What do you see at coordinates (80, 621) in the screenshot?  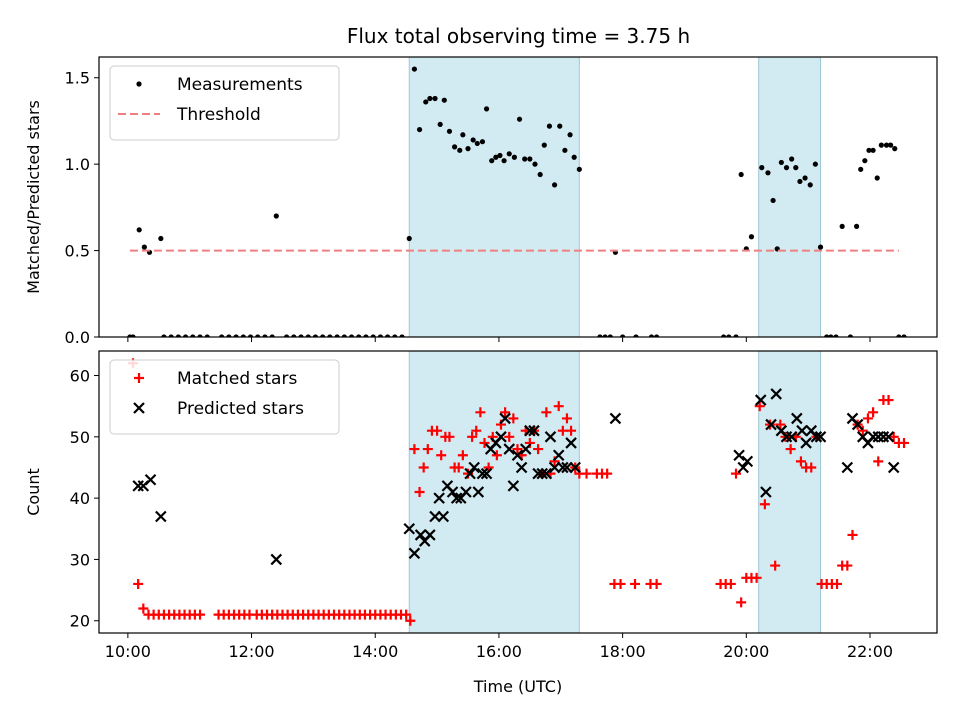 I see `y-tick-label: 20` at bounding box center [80, 621].